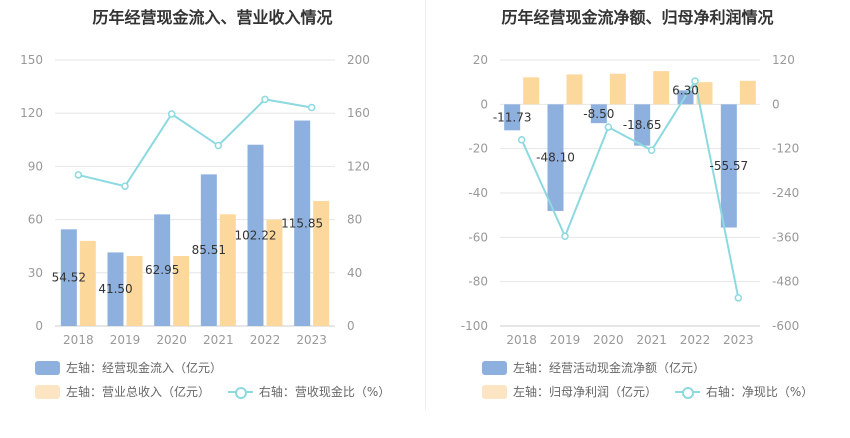  I want to click on bar-data-label: -8.50, so click(598, 114).